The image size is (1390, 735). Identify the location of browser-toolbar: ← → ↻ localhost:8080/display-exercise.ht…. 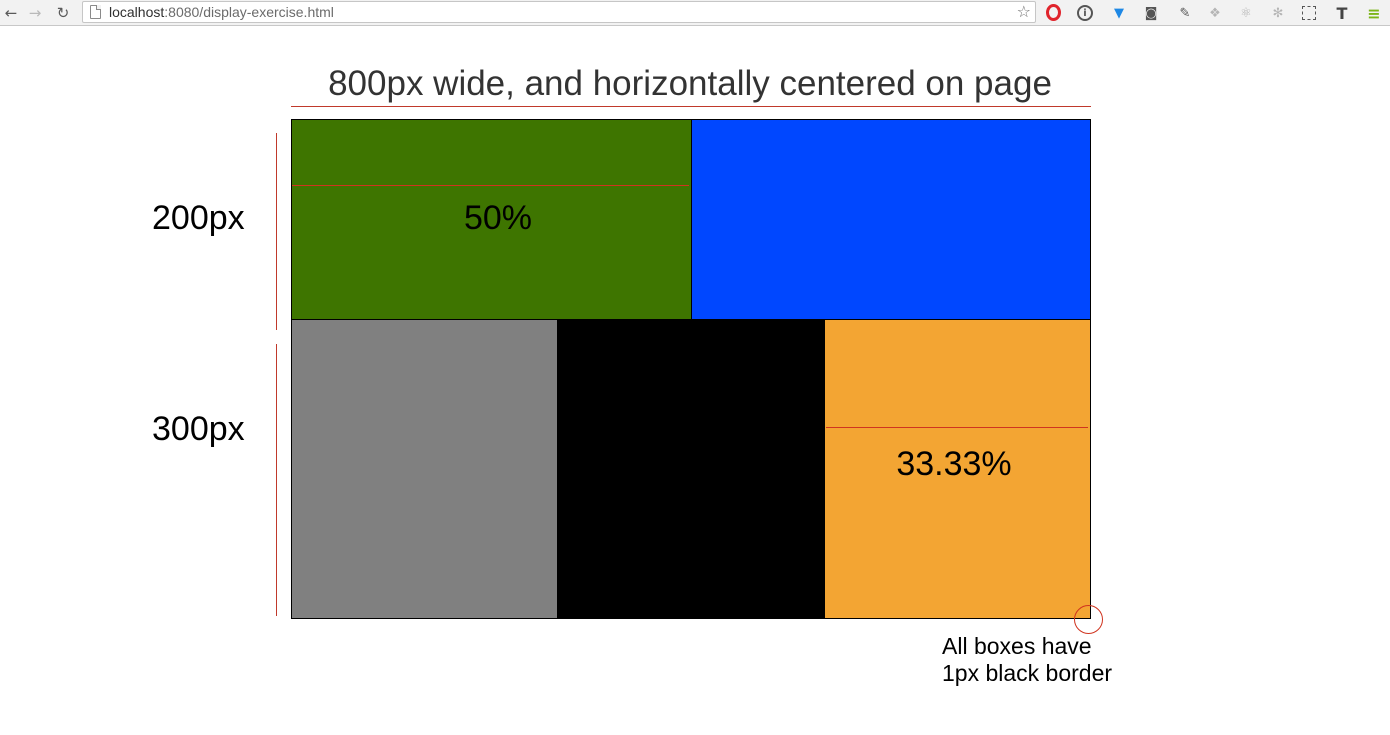
(695, 13).